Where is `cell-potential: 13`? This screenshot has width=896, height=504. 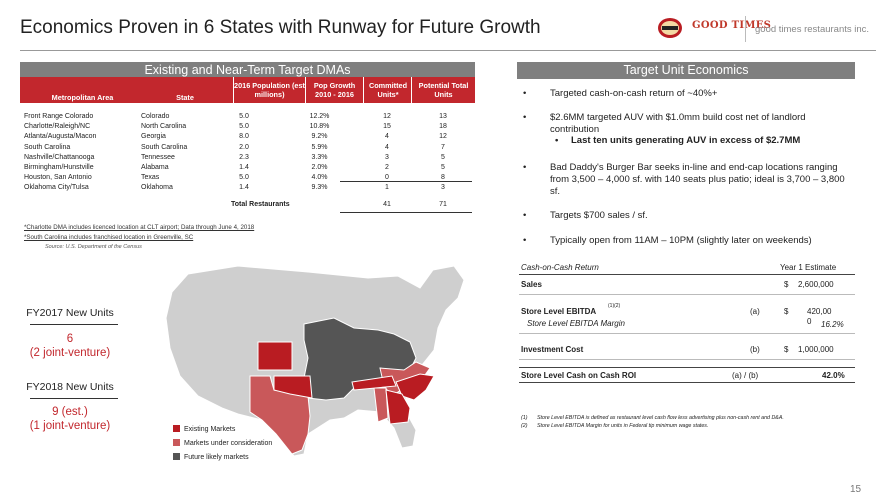
cell-potential: 13 is located at coordinates (443, 116).